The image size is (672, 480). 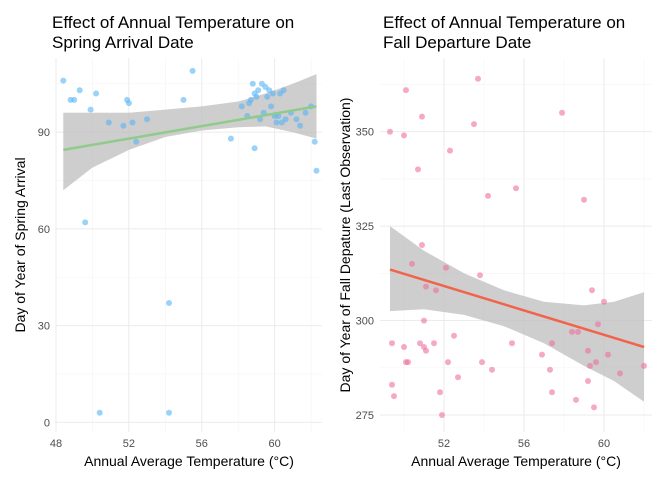 What do you see at coordinates (44, 133) in the screenshot?
I see `chart1-y-tick-label: 90` at bounding box center [44, 133].